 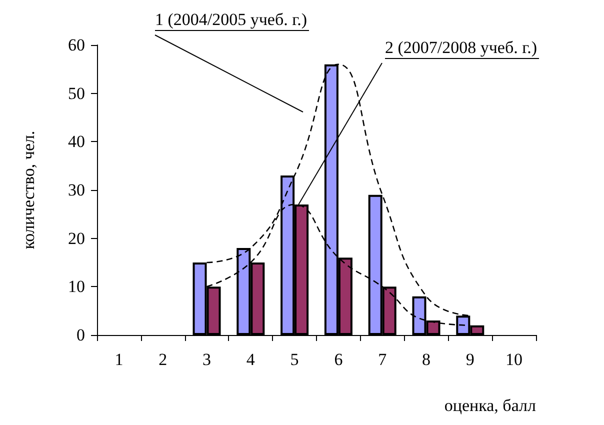 I want to click on x-tick-label: 9, so click(x=470, y=359).